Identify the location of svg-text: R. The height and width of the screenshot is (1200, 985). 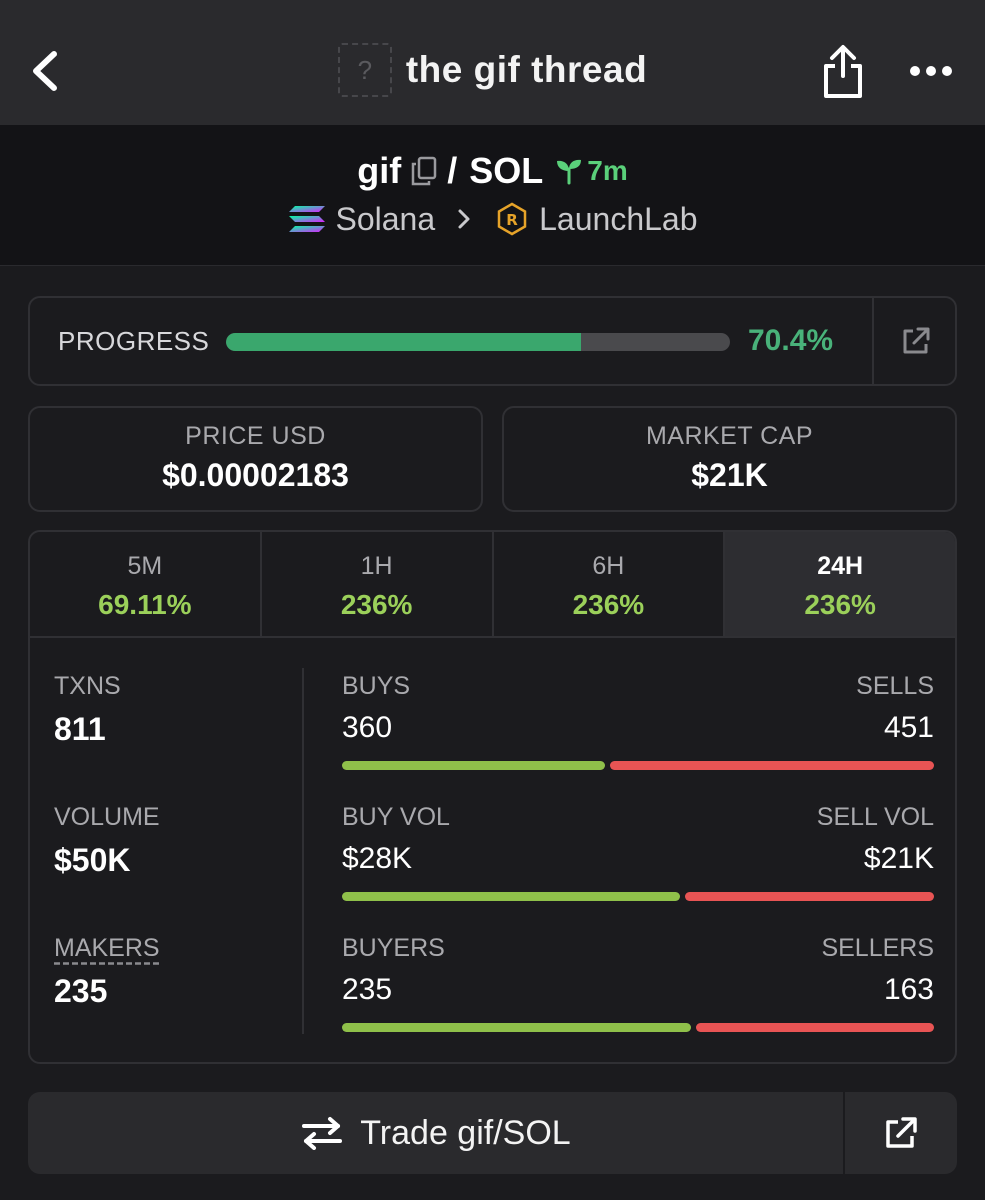
(512, 220).